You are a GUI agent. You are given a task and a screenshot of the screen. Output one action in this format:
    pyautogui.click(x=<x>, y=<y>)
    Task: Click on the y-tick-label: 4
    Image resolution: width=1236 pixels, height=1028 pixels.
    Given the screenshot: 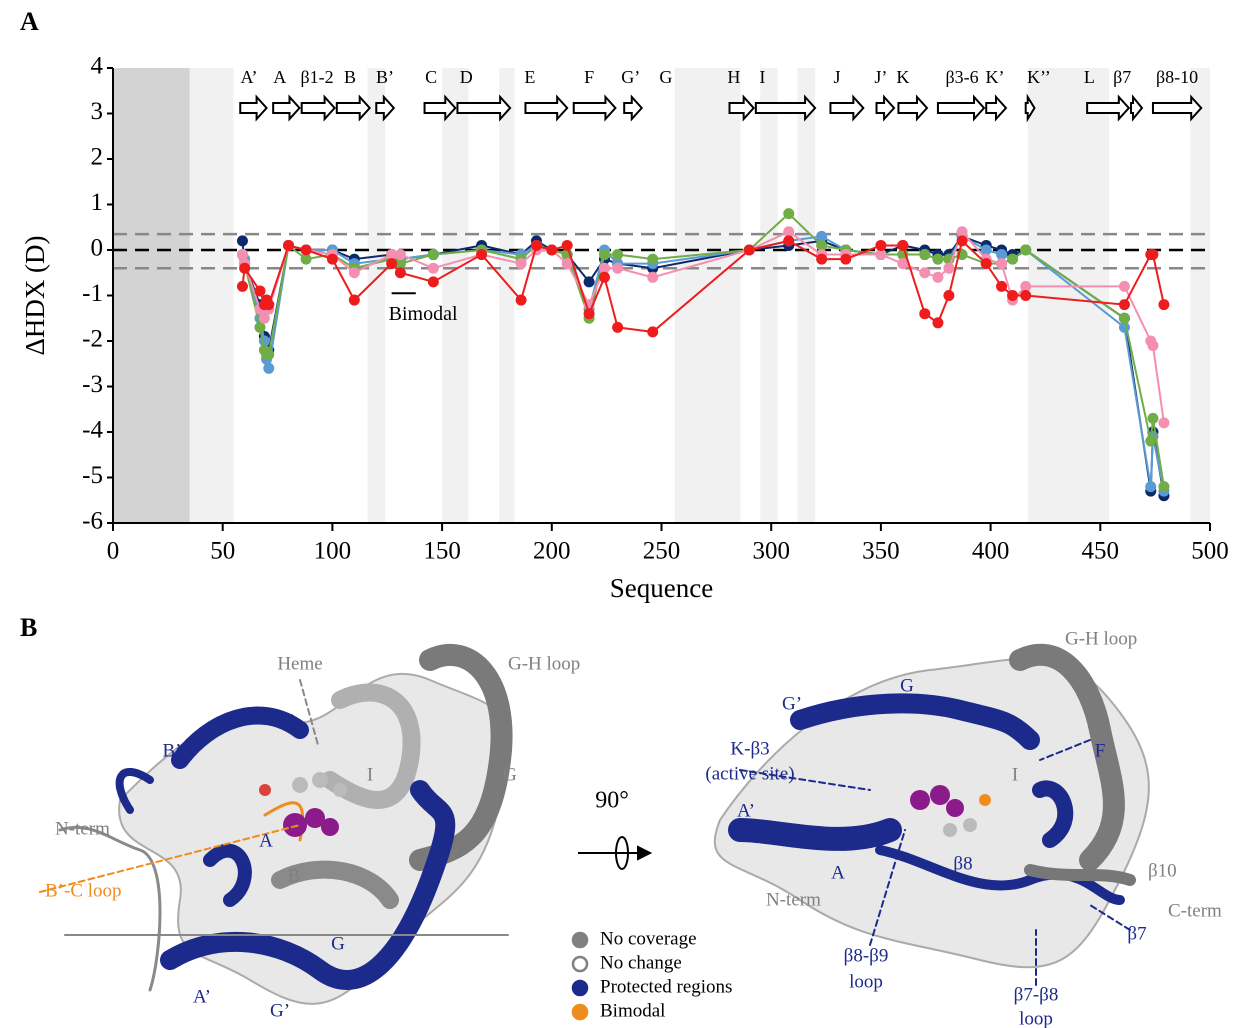 What is the action you would take?
    pyautogui.click(x=97, y=66)
    